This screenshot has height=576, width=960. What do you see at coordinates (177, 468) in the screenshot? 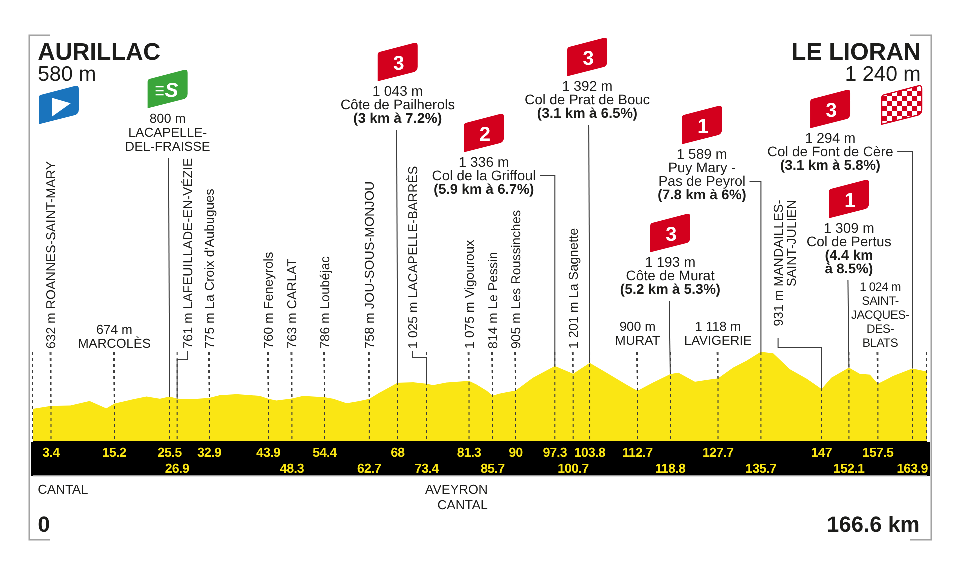
I see `x2-tick-label: 26.9` at bounding box center [177, 468].